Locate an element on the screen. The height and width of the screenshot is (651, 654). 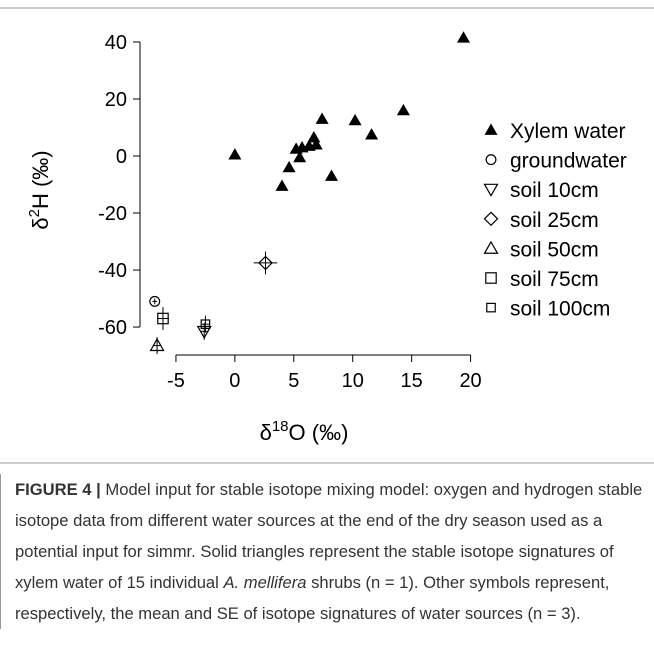
legend-label: soil 50cm is located at coordinates (554, 249).